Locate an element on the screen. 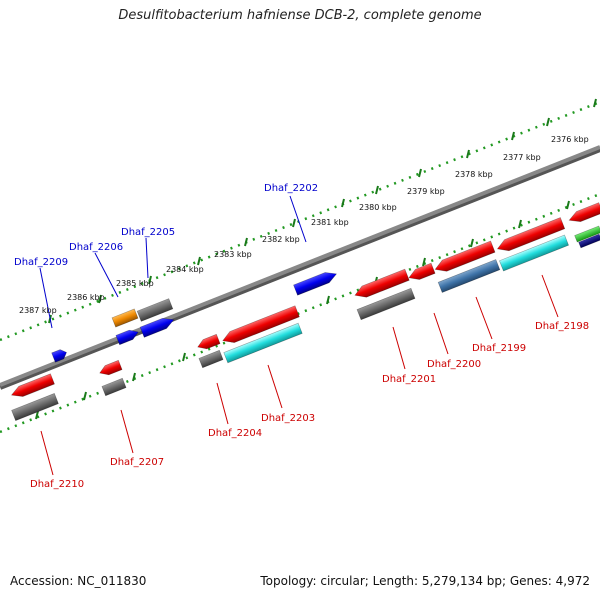 The height and width of the screenshot is (600, 600). gene-dhaf-2201-lower is located at coordinates (386, 304).